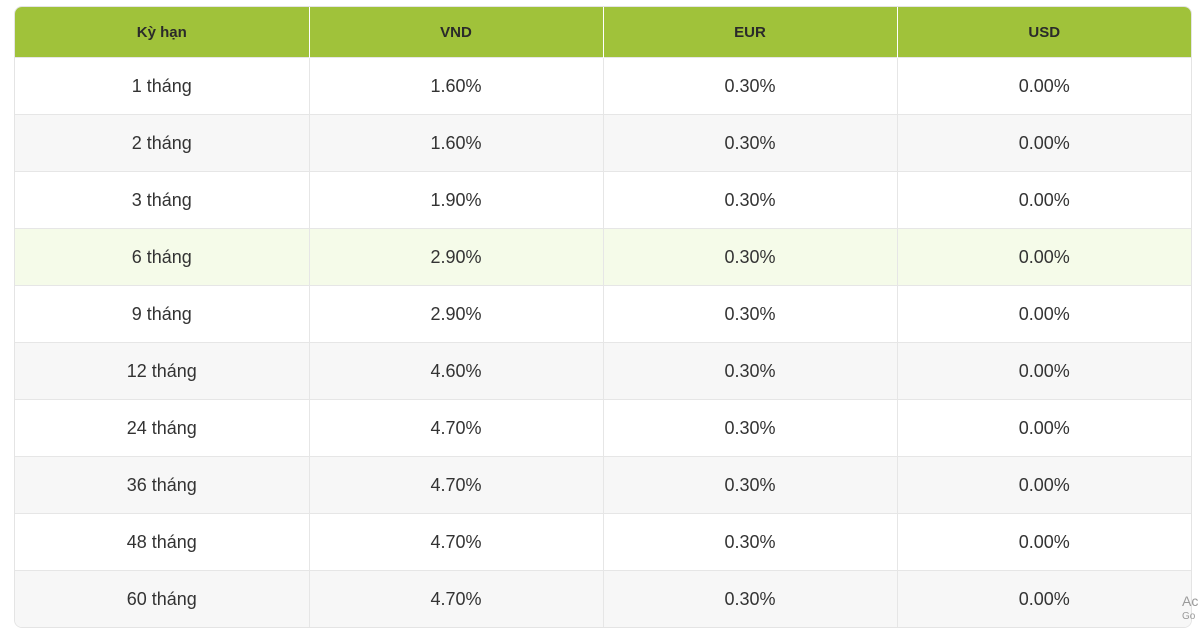 Image resolution: width=1200 pixels, height=629 pixels. What do you see at coordinates (750, 32) in the screenshot?
I see `header-eur: EUR` at bounding box center [750, 32].